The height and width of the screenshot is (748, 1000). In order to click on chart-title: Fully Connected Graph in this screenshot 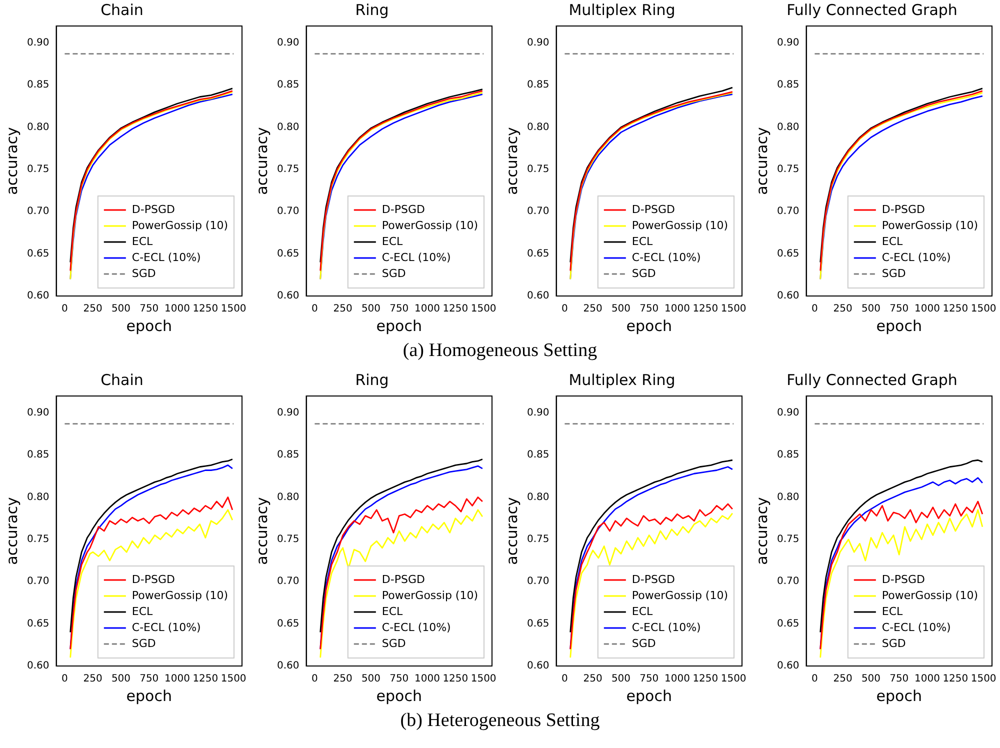, I will do `click(872, 379)`.